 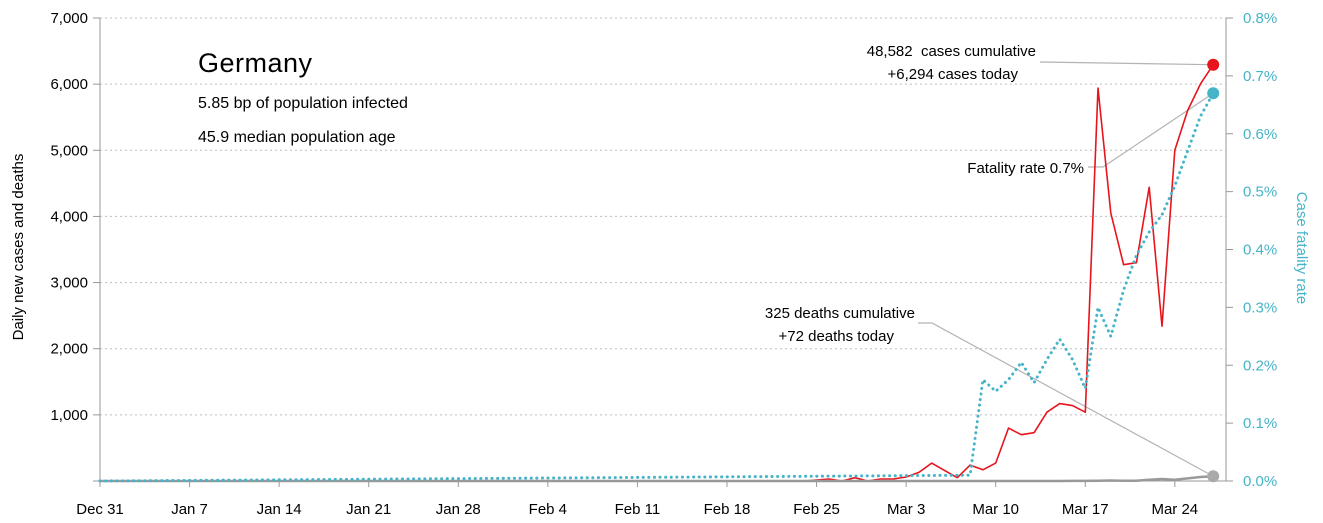 What do you see at coordinates (1066, 399) in the screenshot?
I see `annotation-leader-deaths` at bounding box center [1066, 399].